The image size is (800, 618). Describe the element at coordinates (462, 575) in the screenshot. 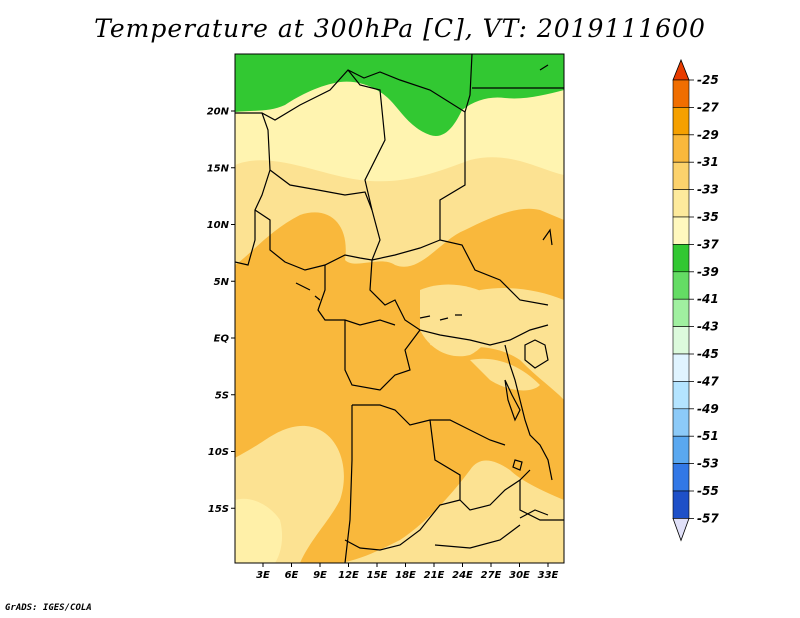

I see `lon-label: 24E` at that location.